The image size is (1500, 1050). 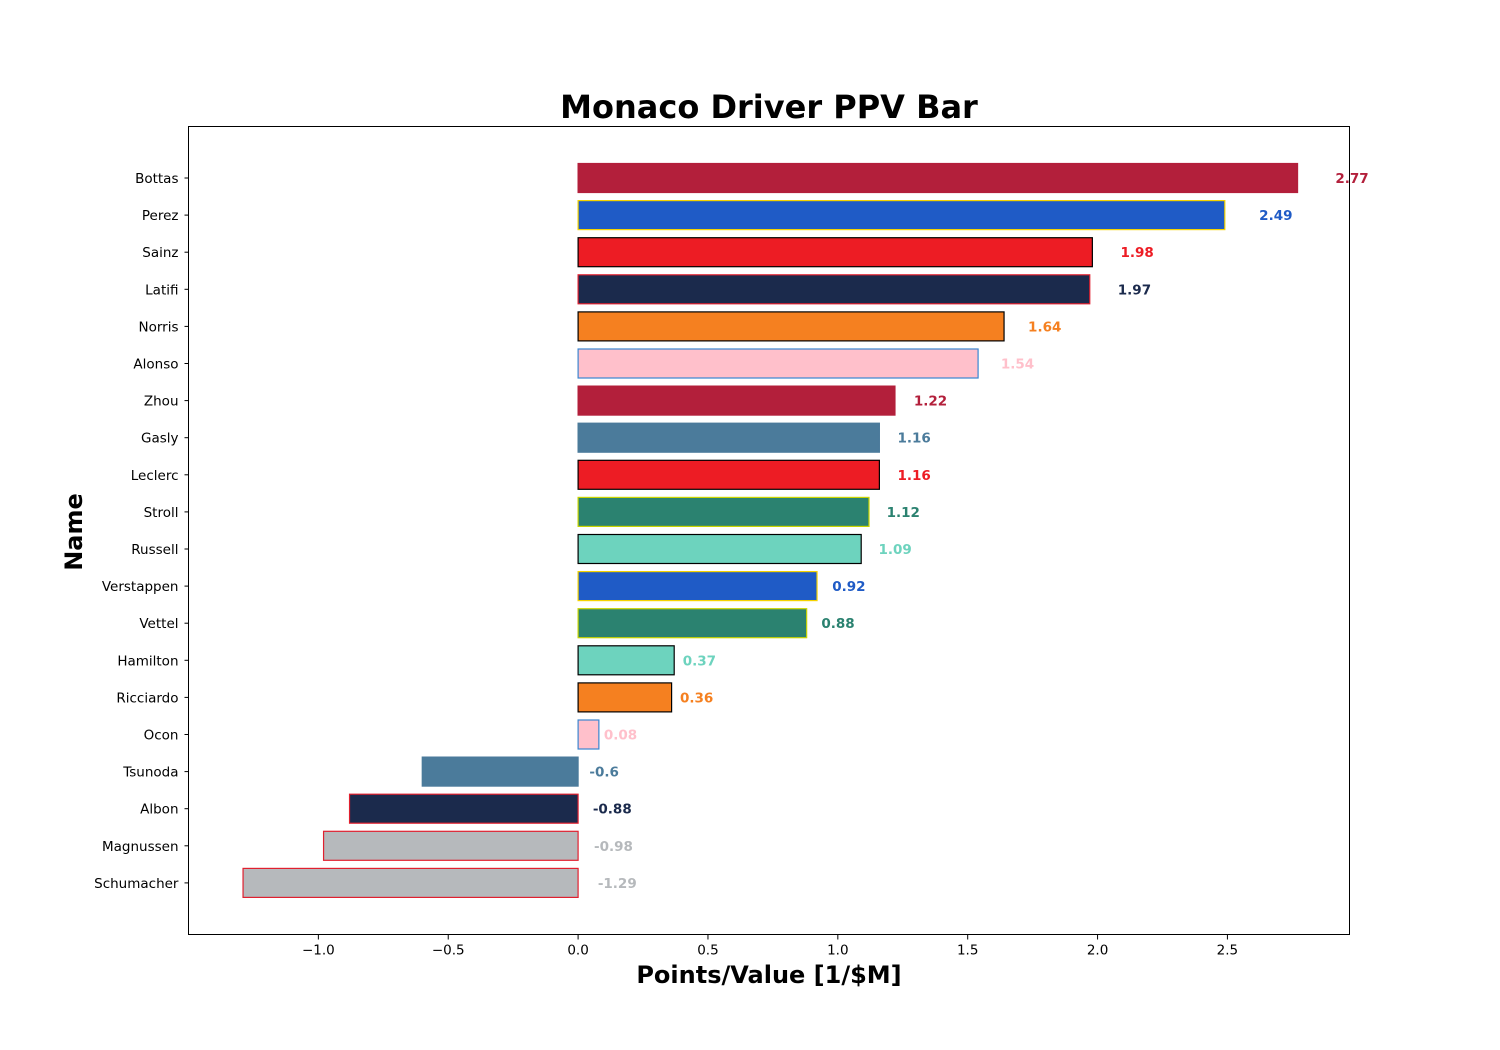 What do you see at coordinates (626, 660) in the screenshot?
I see `bar-hamilton` at bounding box center [626, 660].